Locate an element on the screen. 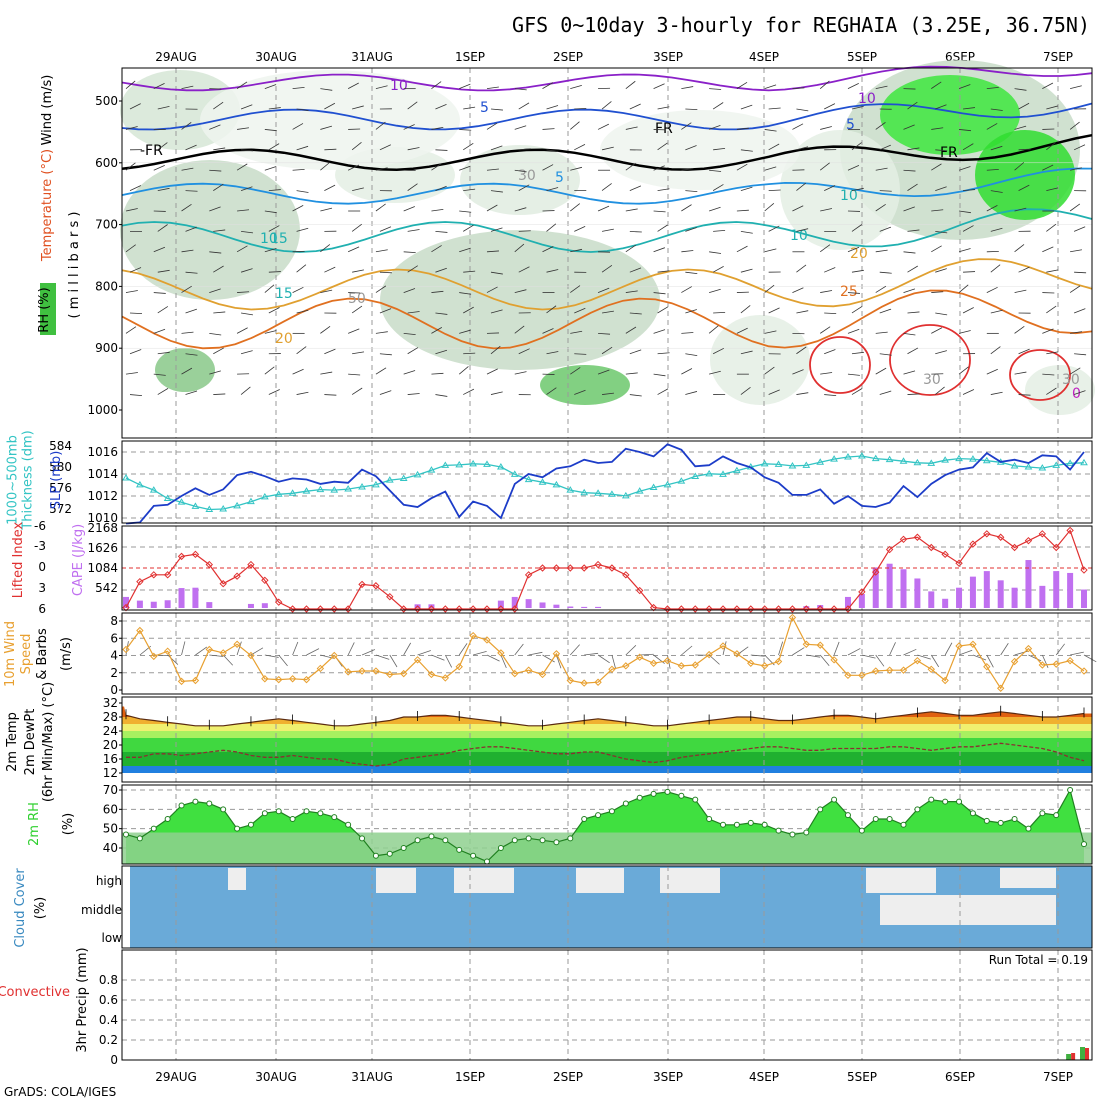 The height and width of the screenshot is (1100, 1100). precip-tick-label: 0.4 is located at coordinates (108, 1020).